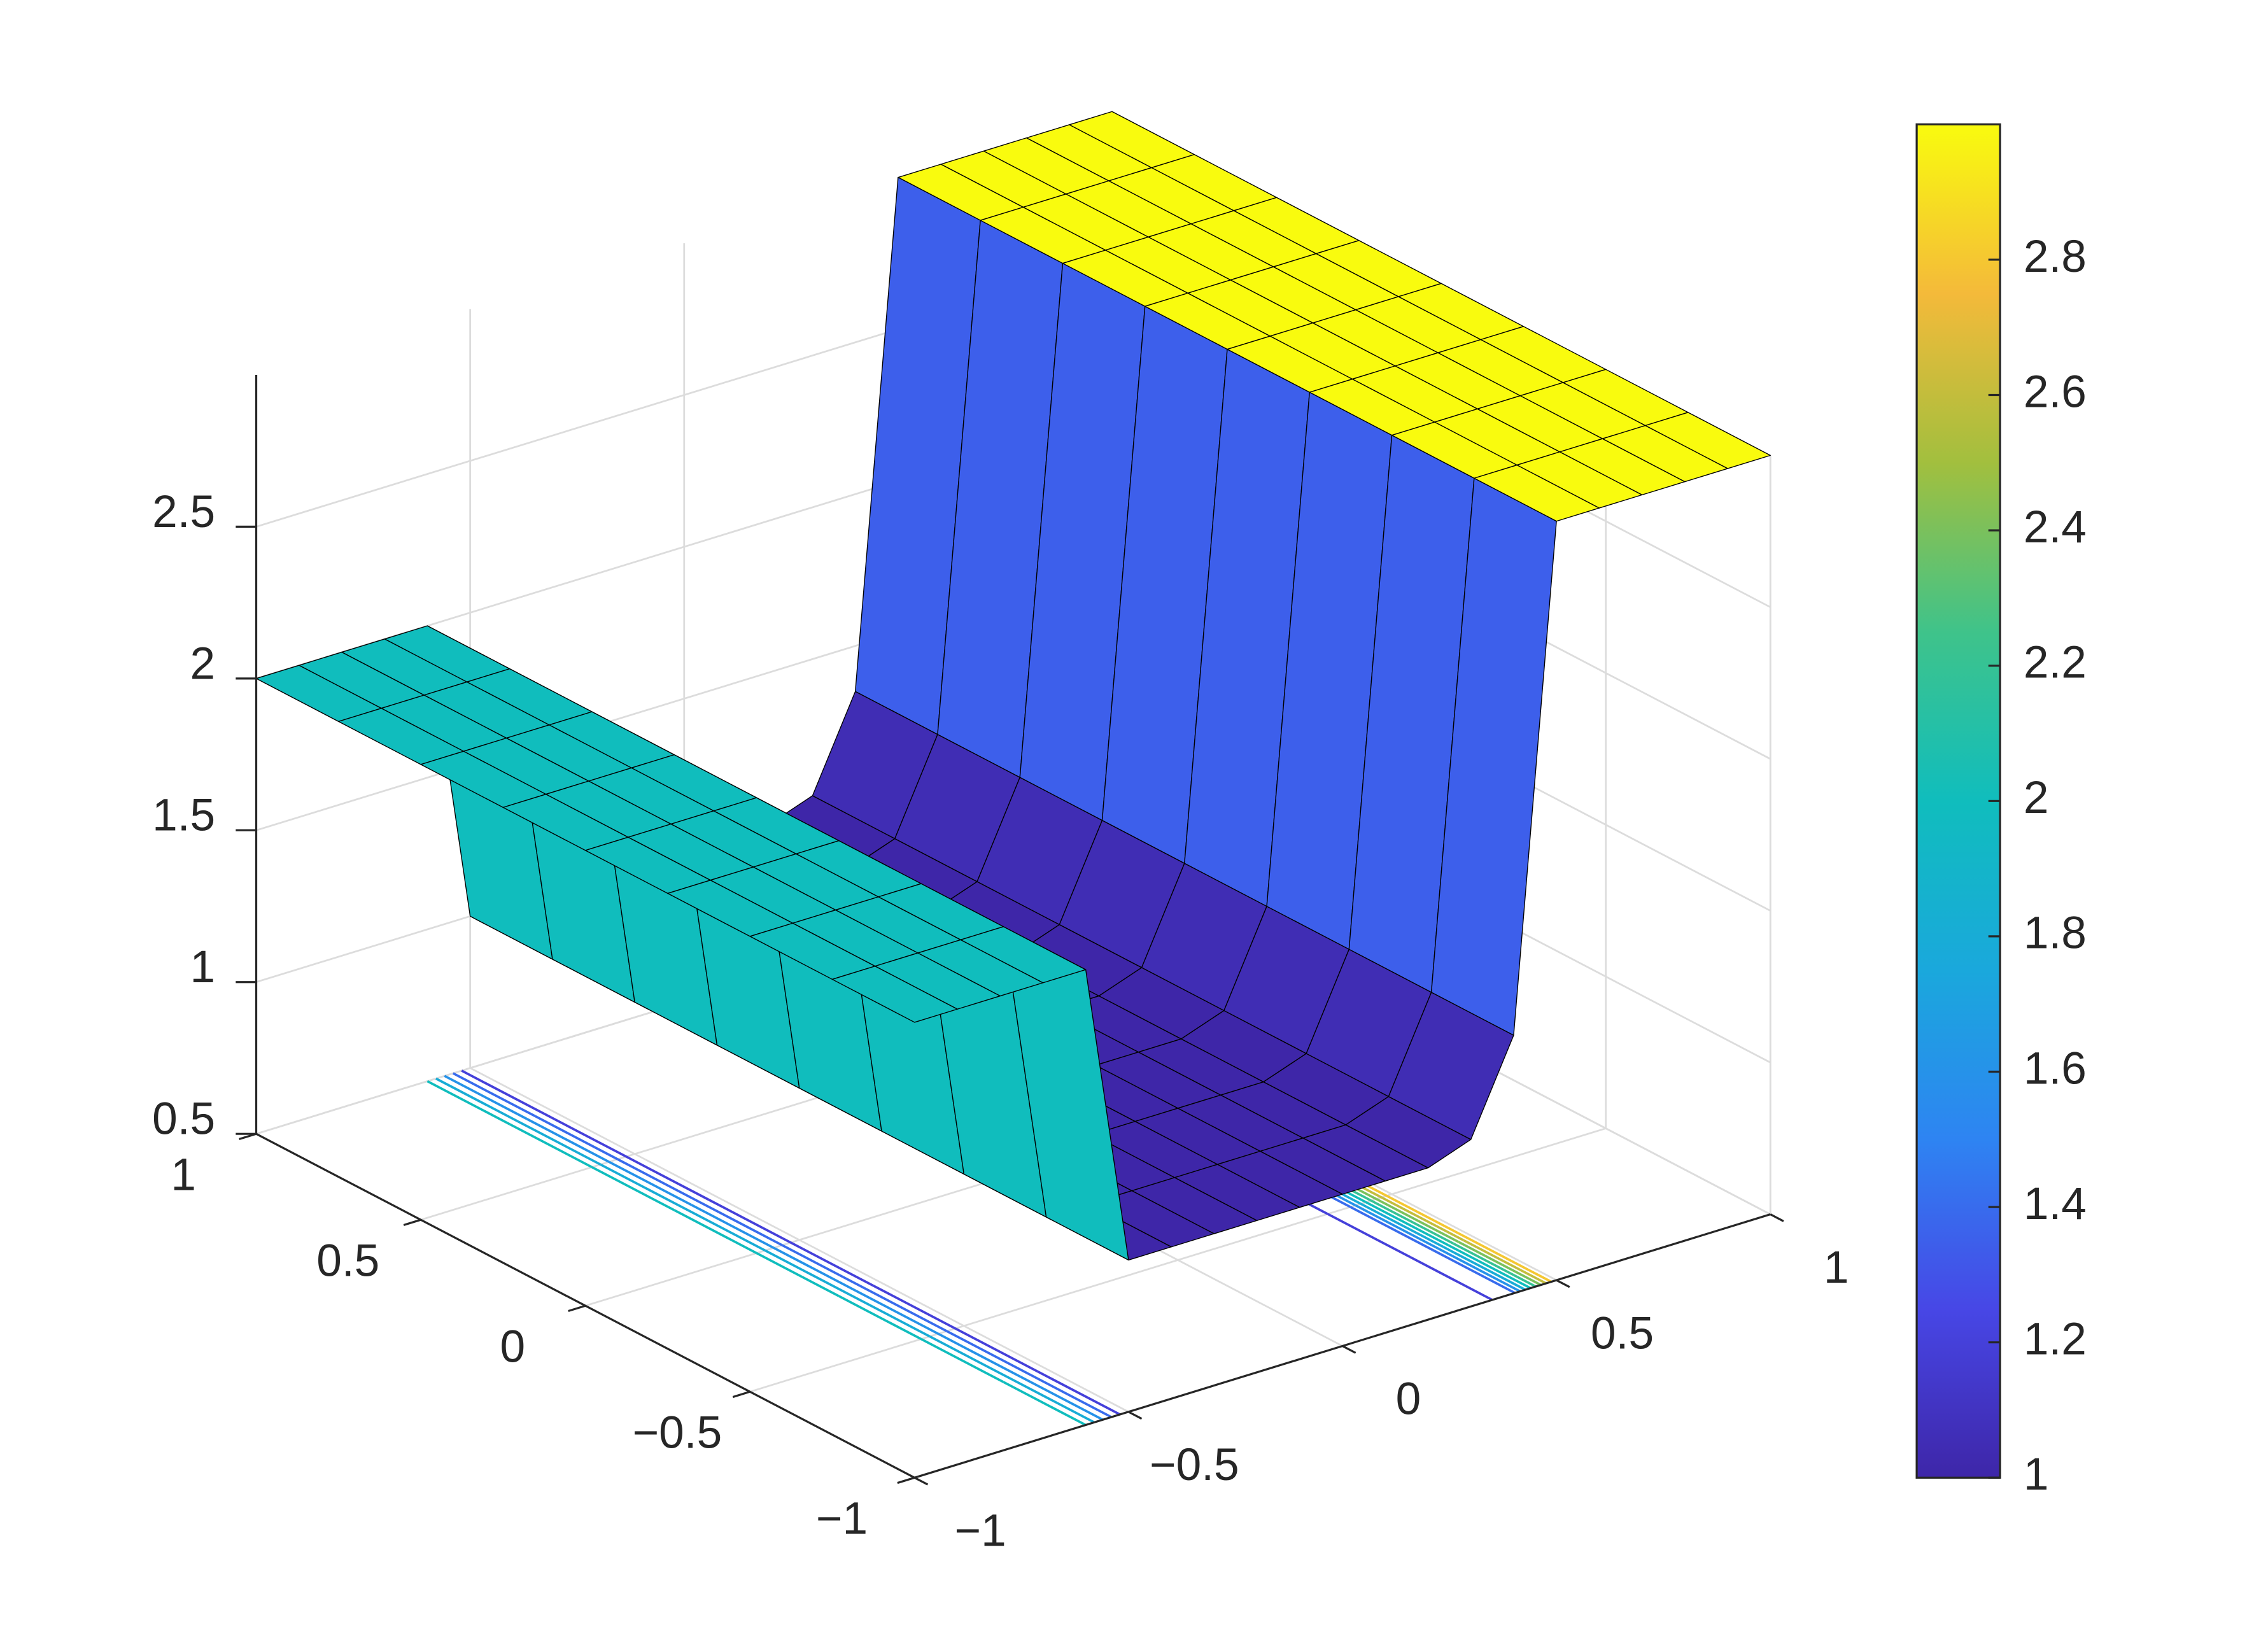 The height and width of the screenshot is (1643, 2268). What do you see at coordinates (2055, 257) in the screenshot?
I see `colorbar-tick-label: 2.8` at bounding box center [2055, 257].